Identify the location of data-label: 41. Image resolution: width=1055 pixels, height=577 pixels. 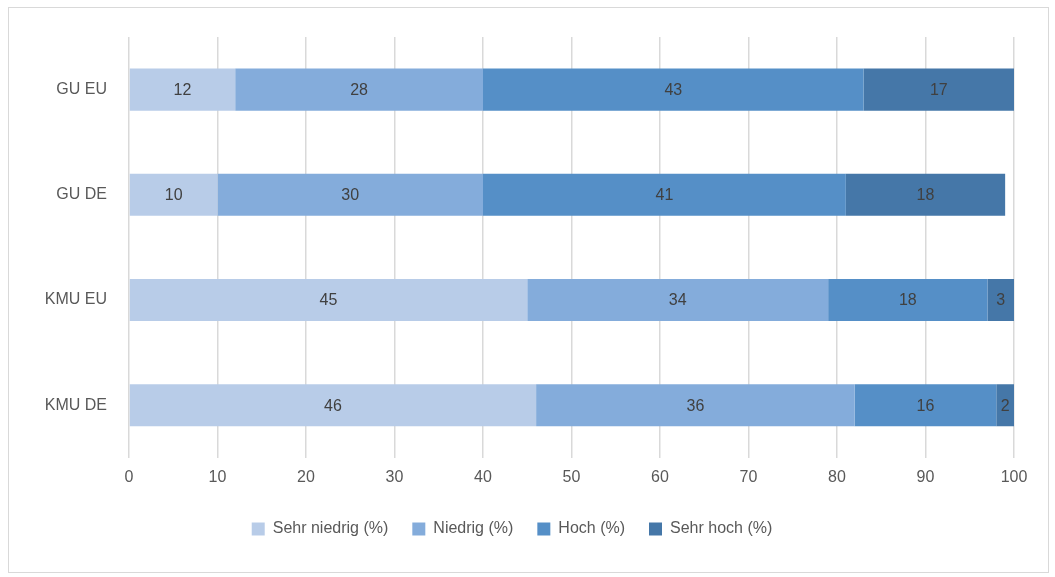
(664, 195).